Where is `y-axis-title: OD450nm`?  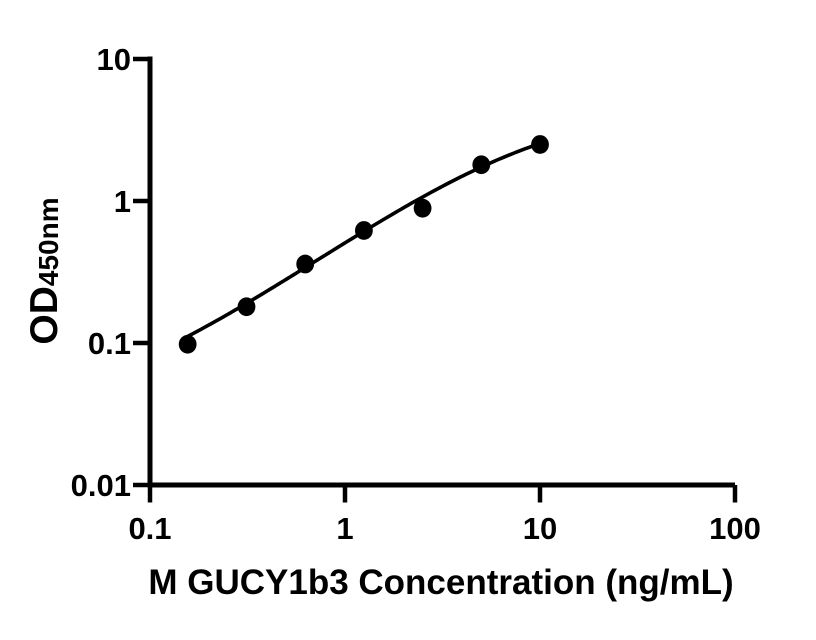 y-axis-title: OD450nm is located at coordinates (44, 270).